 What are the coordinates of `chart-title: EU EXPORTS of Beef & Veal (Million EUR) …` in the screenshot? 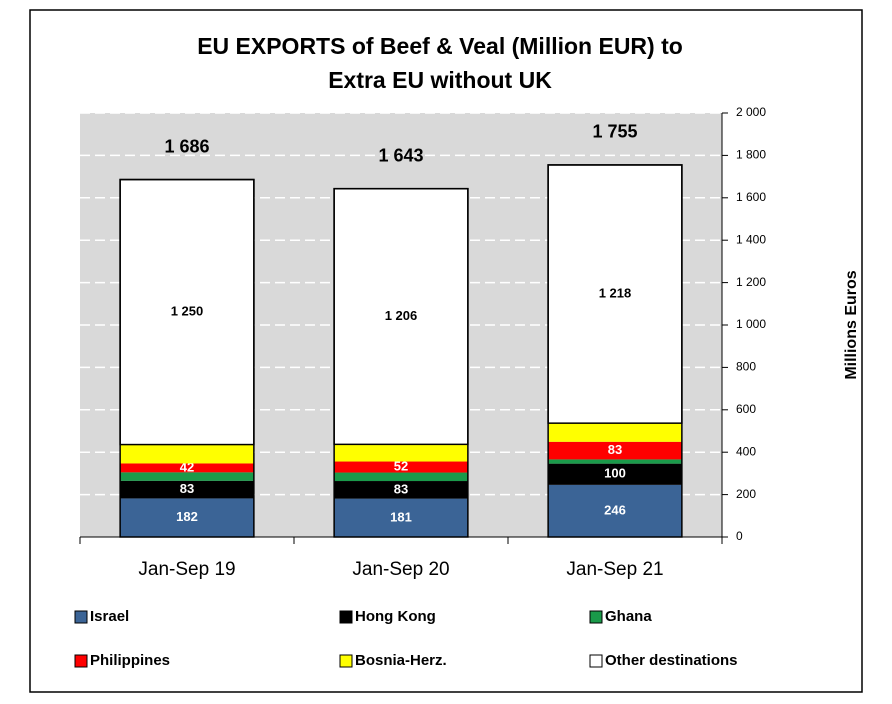 It's located at (440, 46).